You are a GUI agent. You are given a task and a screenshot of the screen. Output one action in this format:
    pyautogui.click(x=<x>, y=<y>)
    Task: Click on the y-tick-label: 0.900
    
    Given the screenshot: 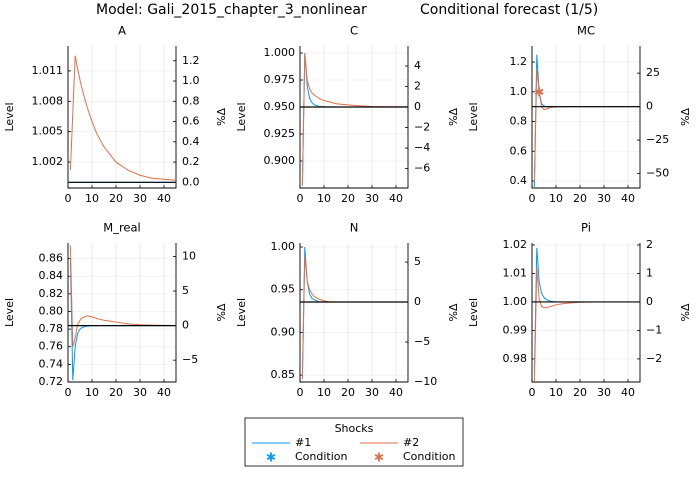 What is the action you would take?
    pyautogui.click(x=280, y=160)
    